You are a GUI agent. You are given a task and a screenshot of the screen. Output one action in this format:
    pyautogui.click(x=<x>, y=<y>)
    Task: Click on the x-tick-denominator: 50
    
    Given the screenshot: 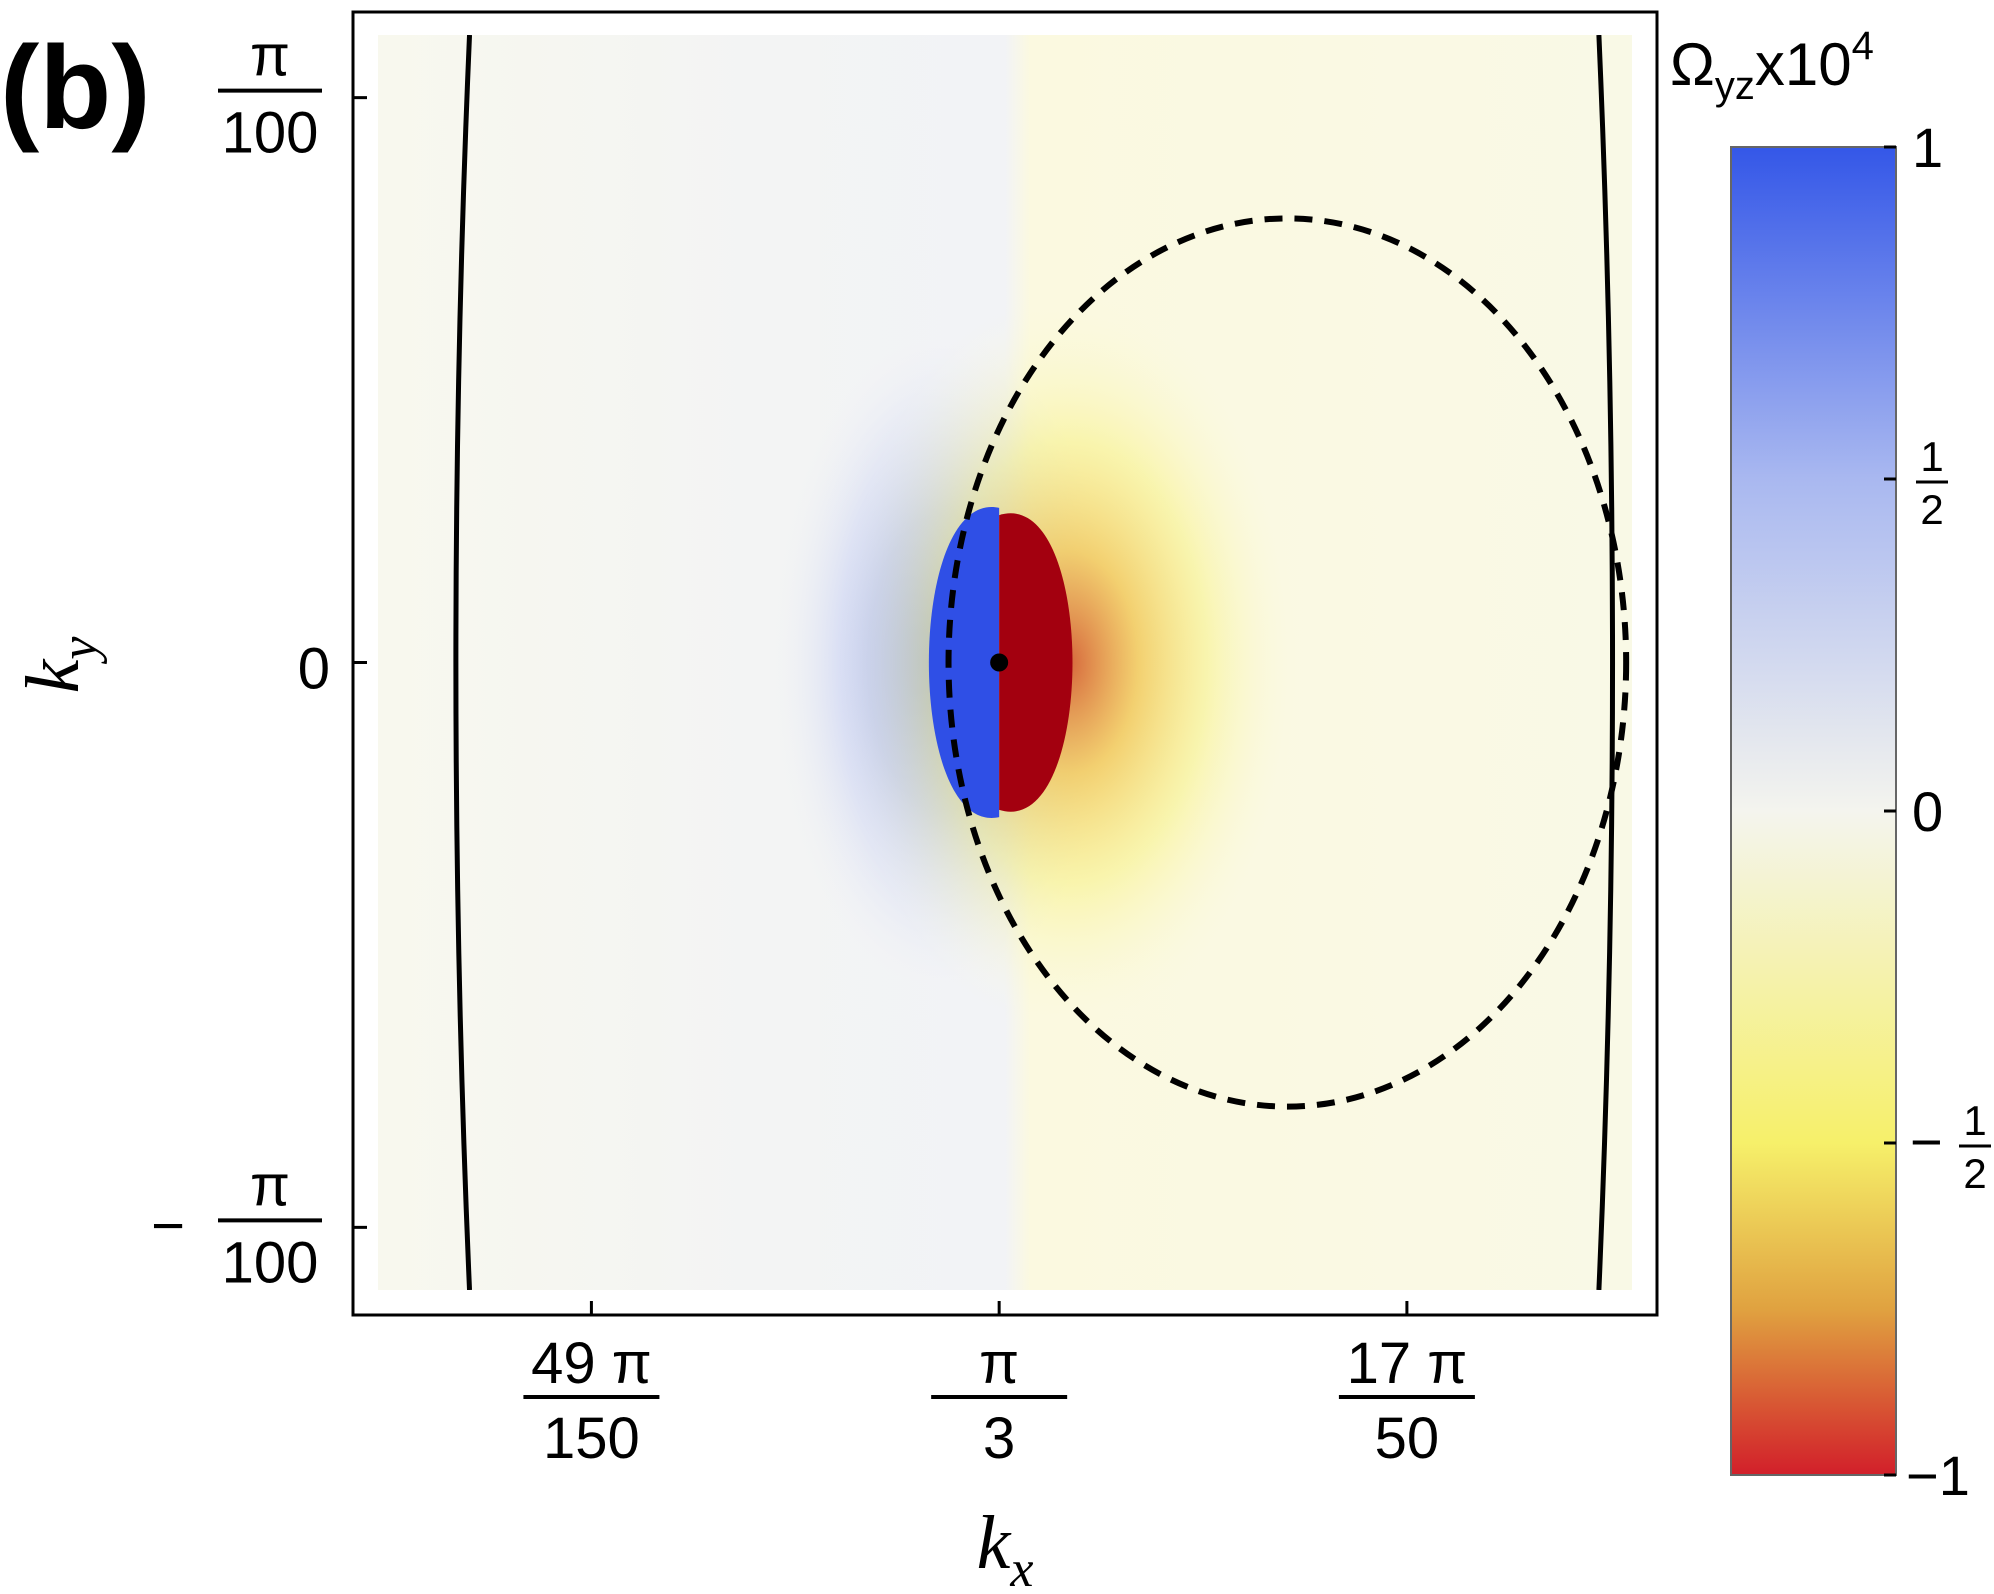 What is the action you would take?
    pyautogui.click(x=1407, y=1438)
    